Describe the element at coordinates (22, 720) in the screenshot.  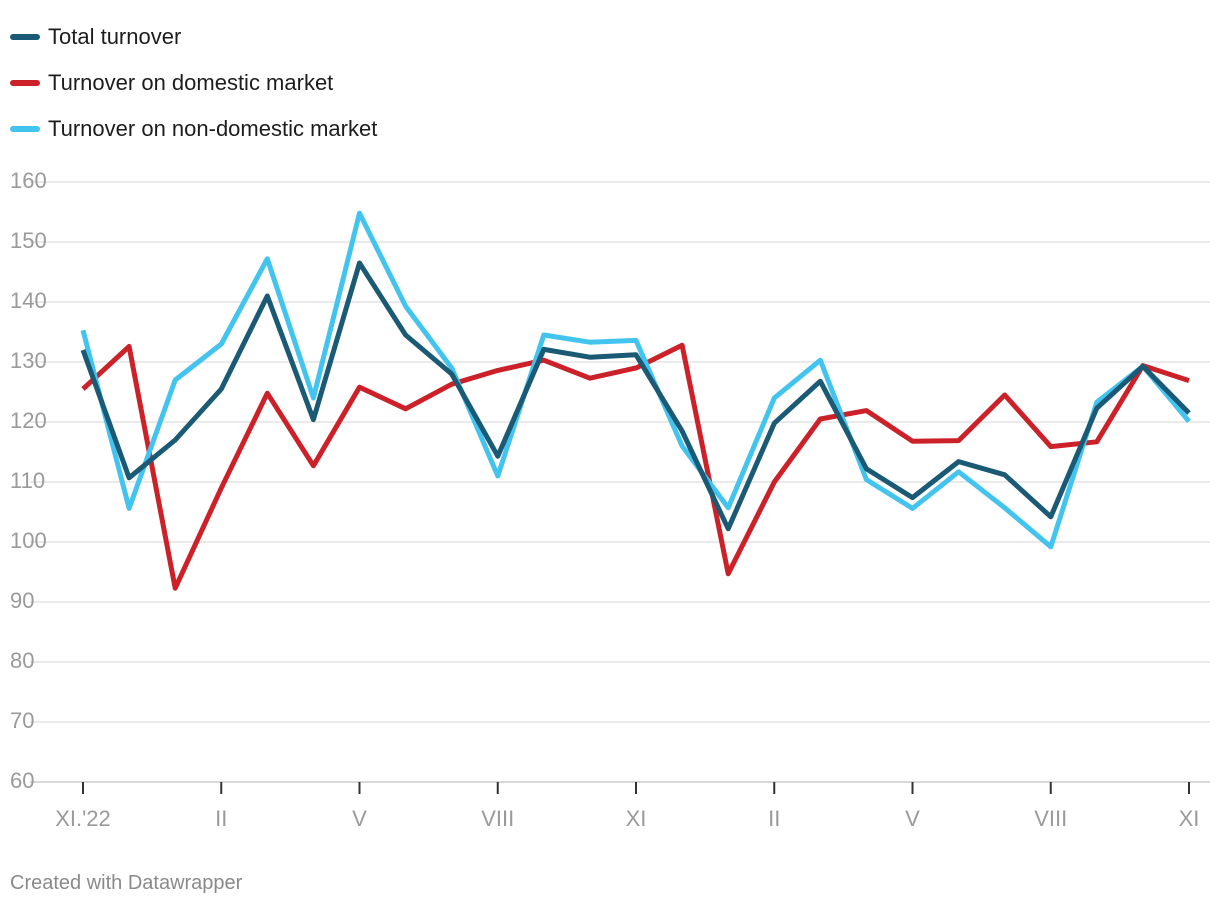
I see `y-tick-label: 70` at that location.